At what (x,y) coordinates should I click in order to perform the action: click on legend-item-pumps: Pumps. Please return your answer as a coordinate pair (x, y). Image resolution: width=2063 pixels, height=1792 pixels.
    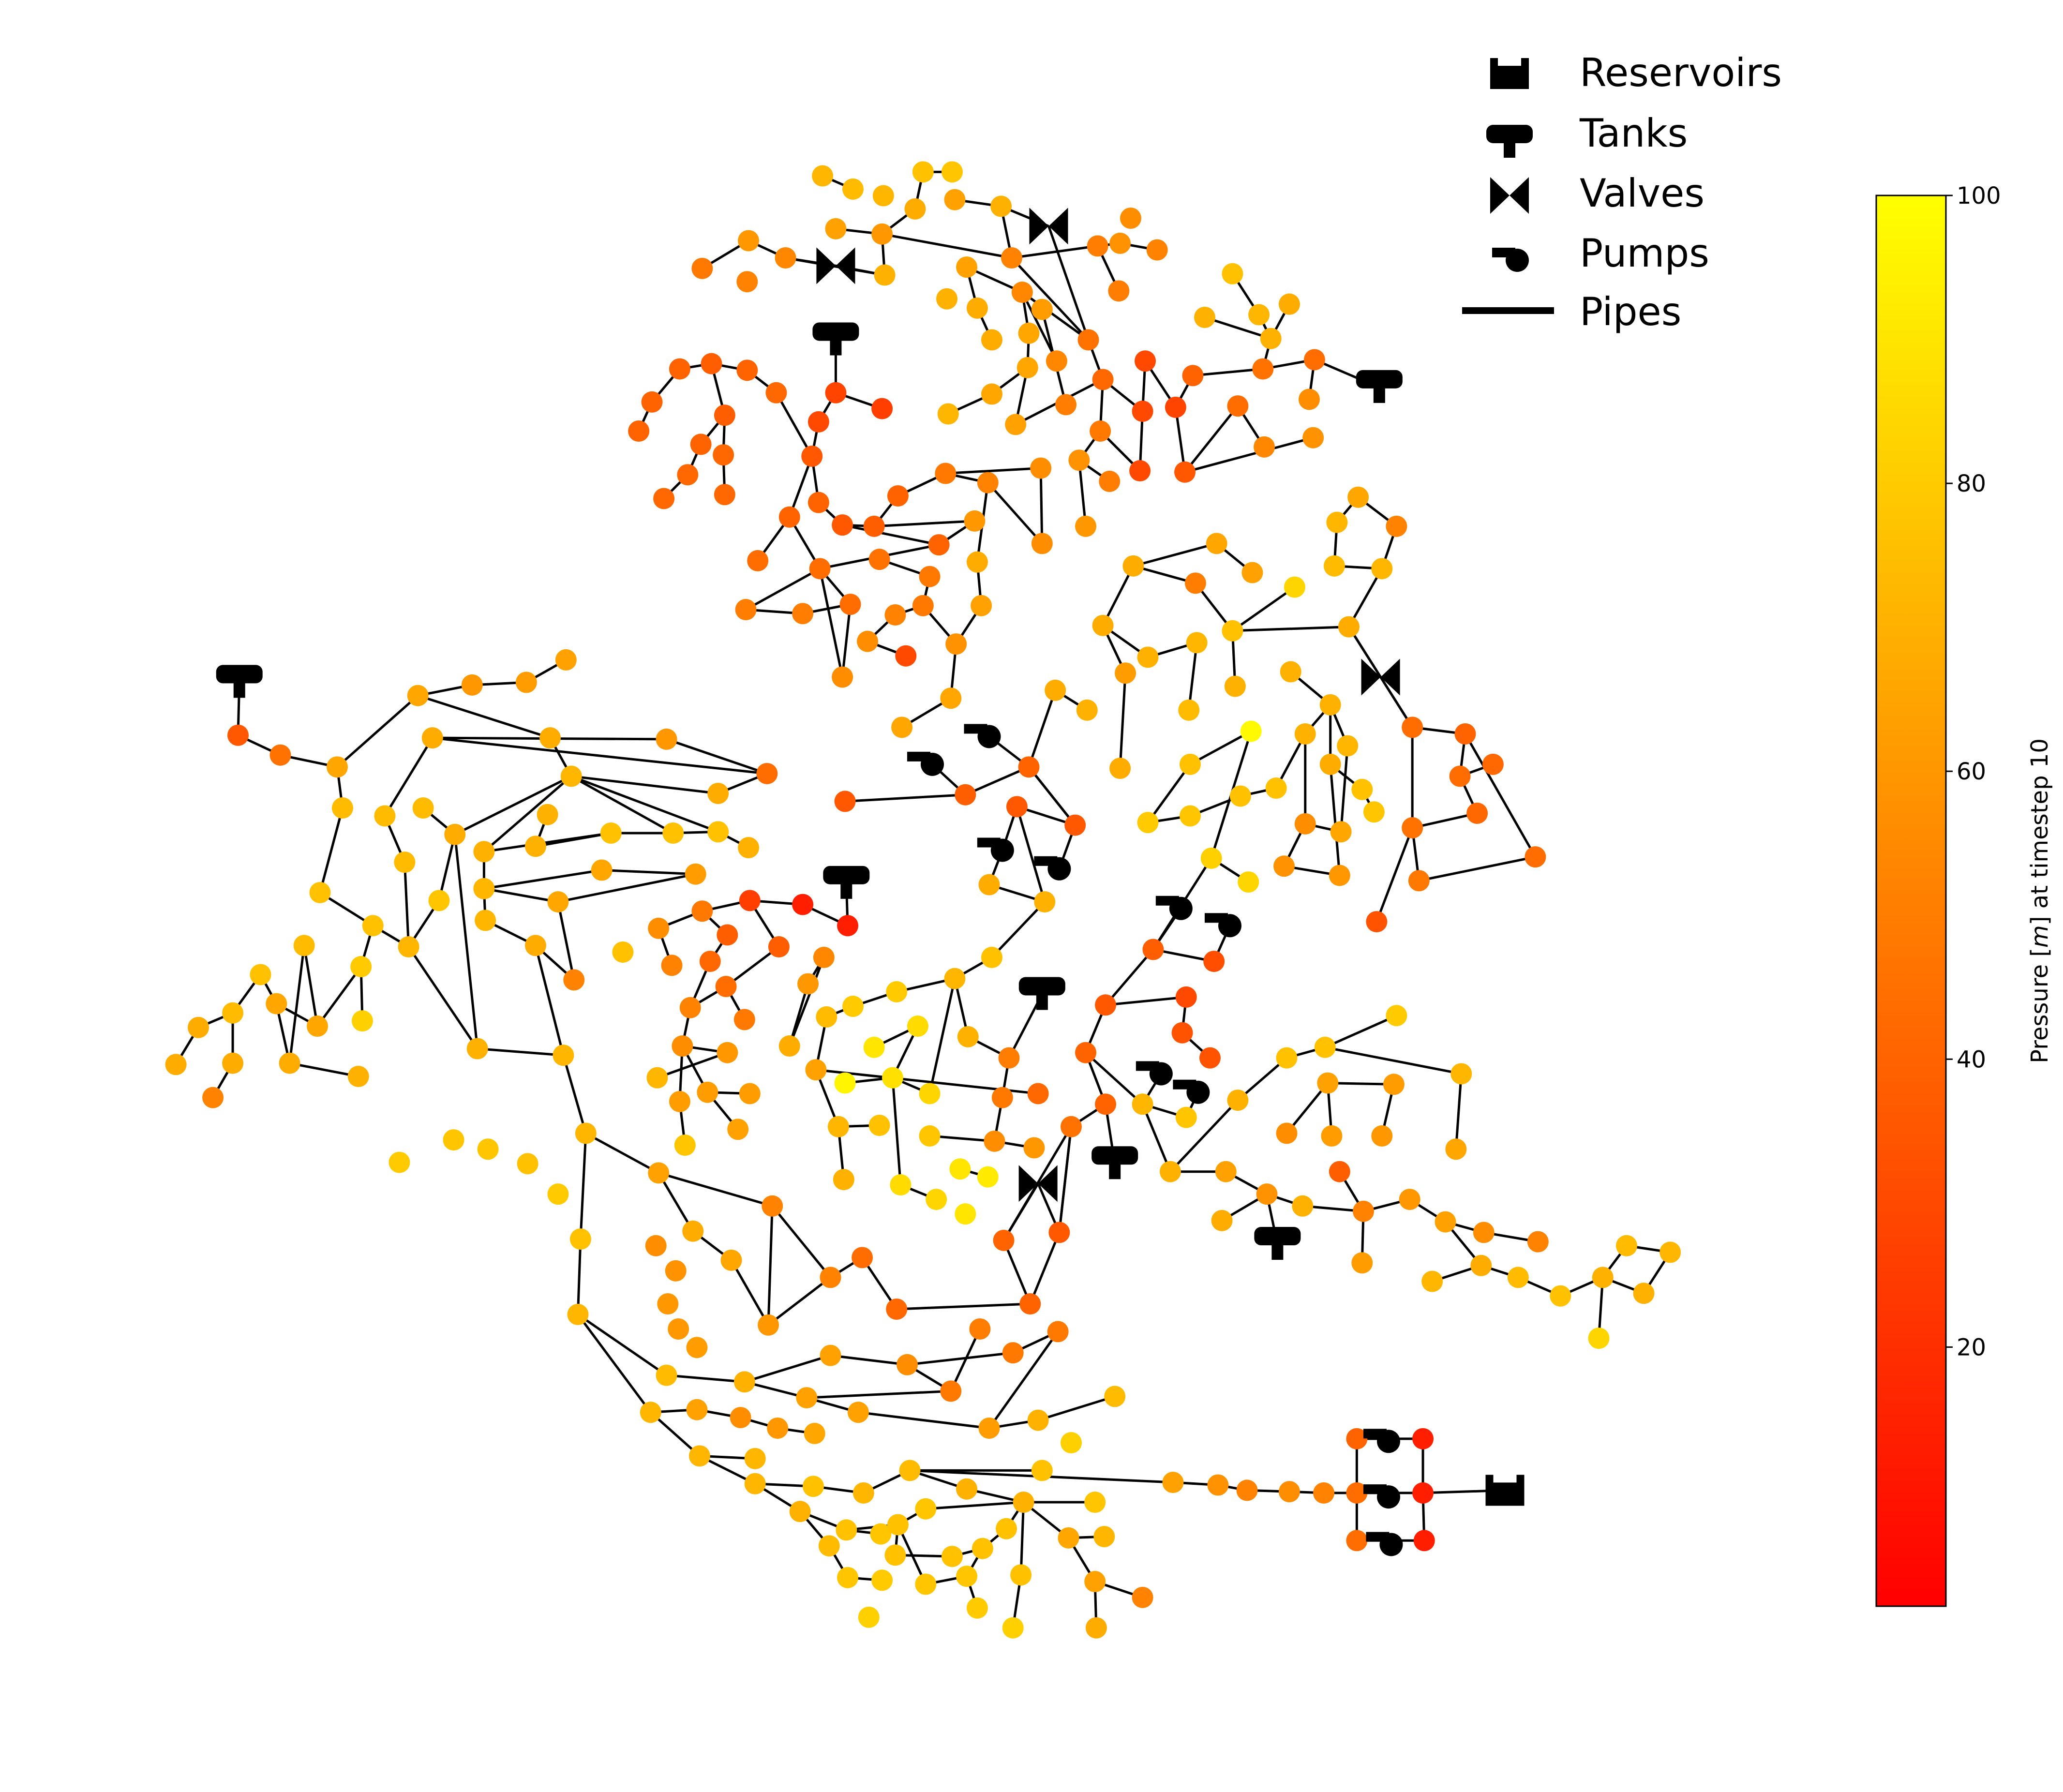
    Looking at the image, I should click on (1601, 254).